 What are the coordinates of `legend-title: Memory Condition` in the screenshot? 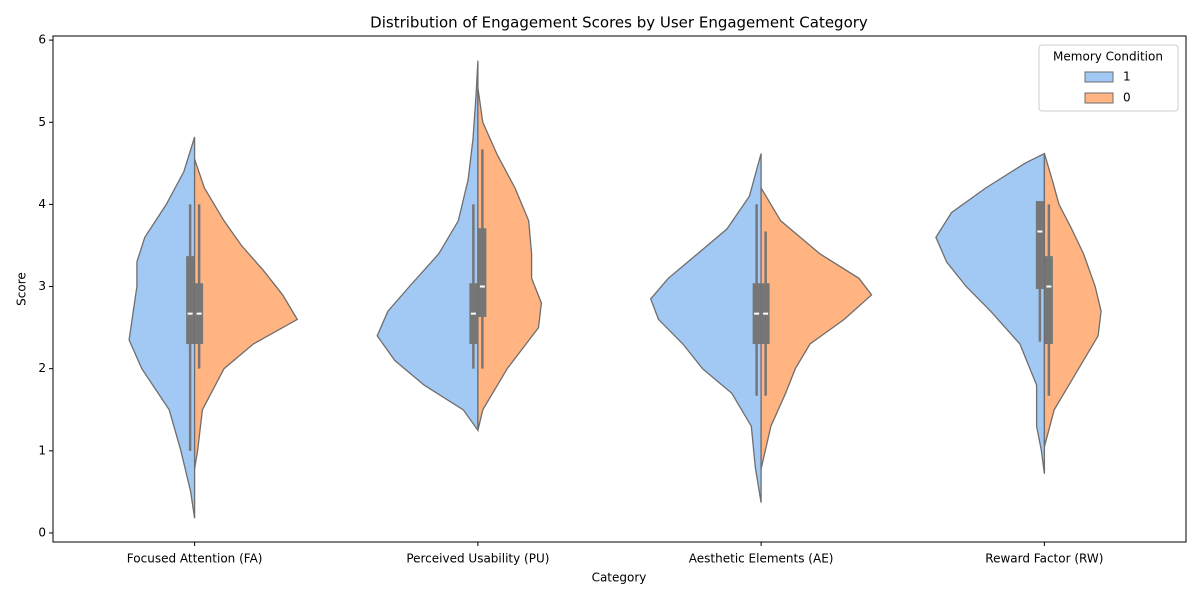 It's located at (1108, 57).